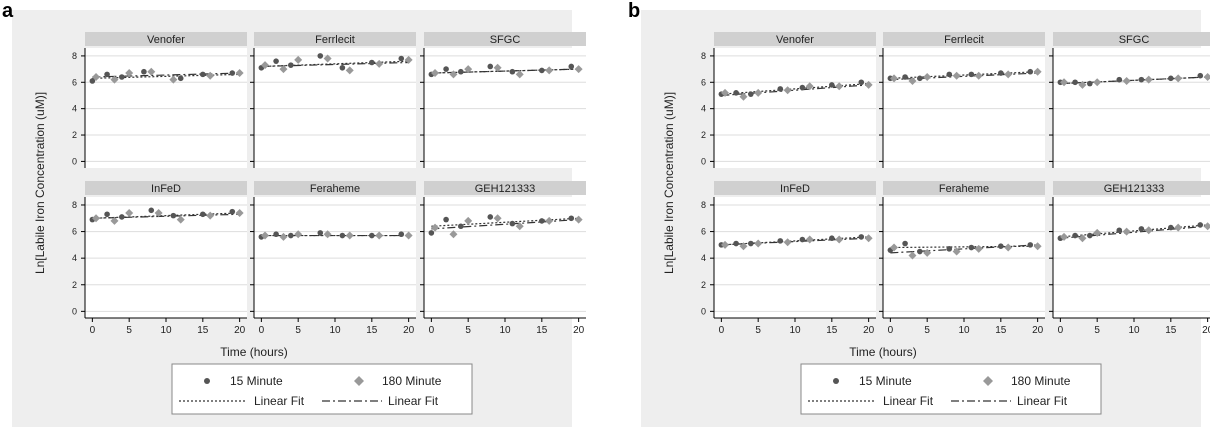 The width and height of the screenshot is (1210, 427). Describe the element at coordinates (74, 109) in the screenshot. I see `a-venofer-y-tick-label: 4` at that location.